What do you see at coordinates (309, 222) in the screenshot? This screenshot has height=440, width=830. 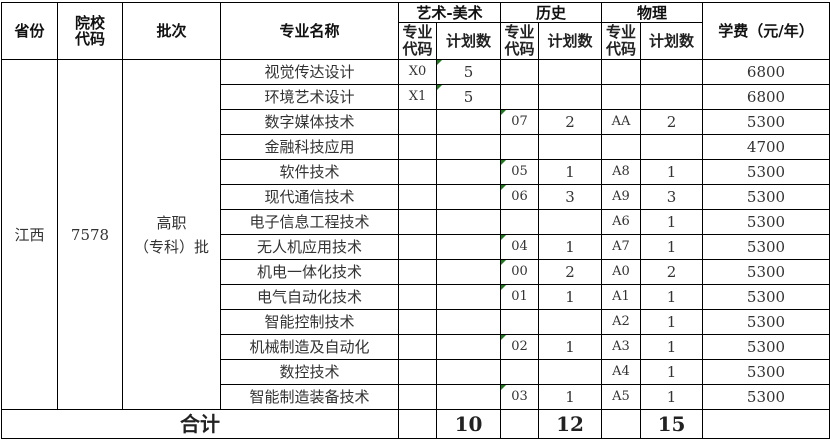 I see `major-name-cell: 电子信息工程技术` at bounding box center [309, 222].